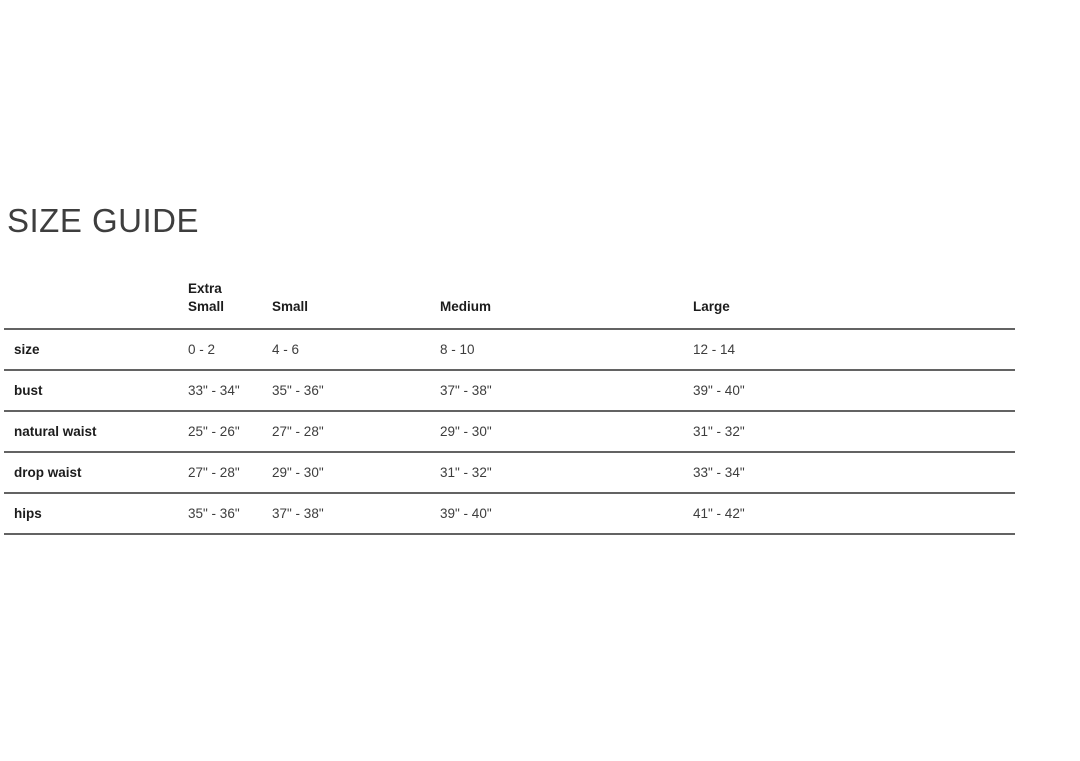 The image size is (1080, 761). I want to click on row-label-size: size, so click(27, 349).